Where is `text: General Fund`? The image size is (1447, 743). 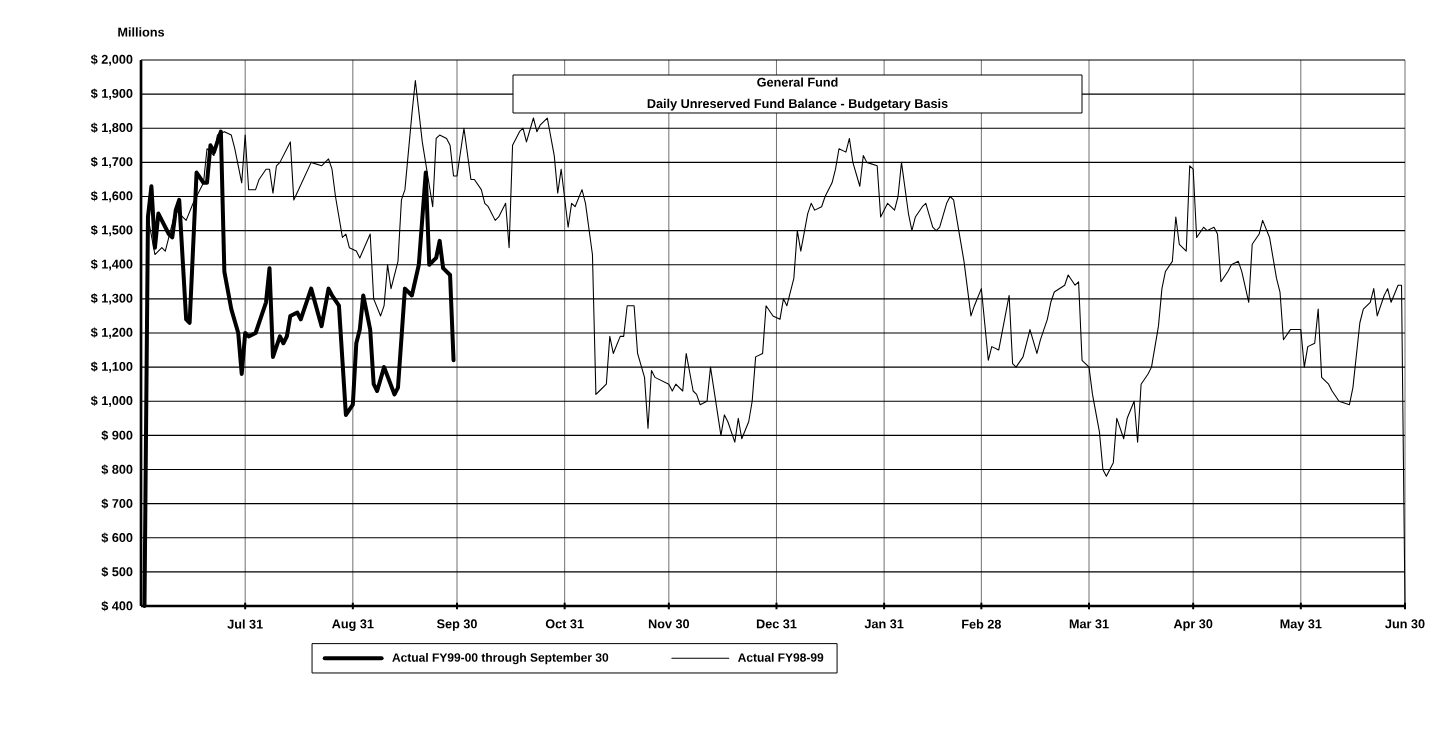 text: General Fund is located at coordinates (797, 82).